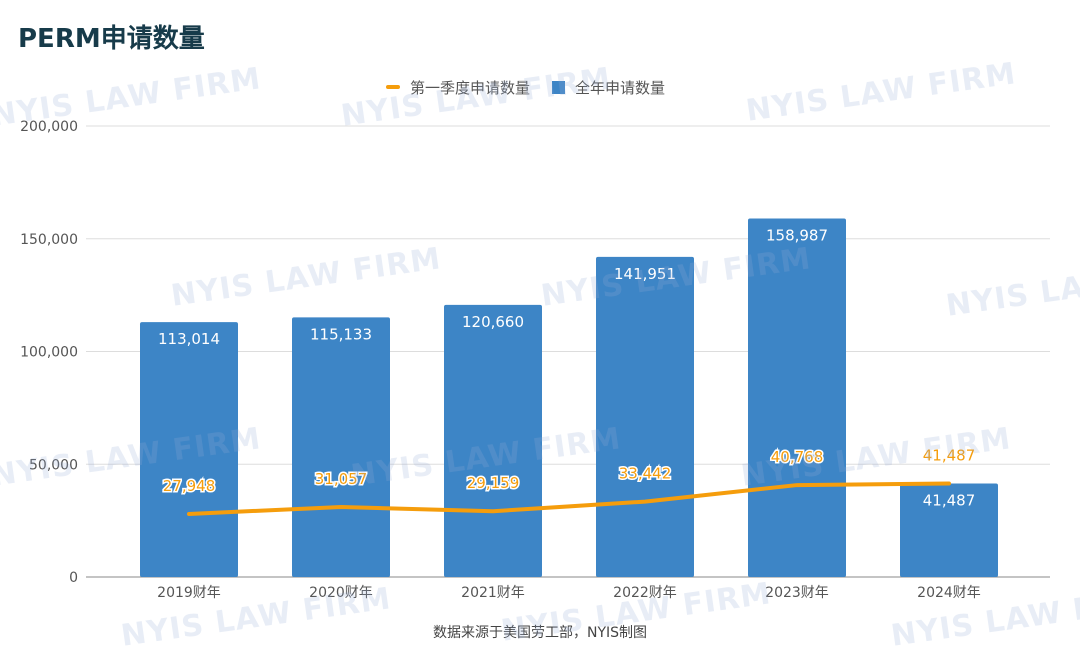 This screenshot has height=672, width=1080. Describe the element at coordinates (341, 334) in the screenshot. I see `bar-value-label: 115,133` at that location.